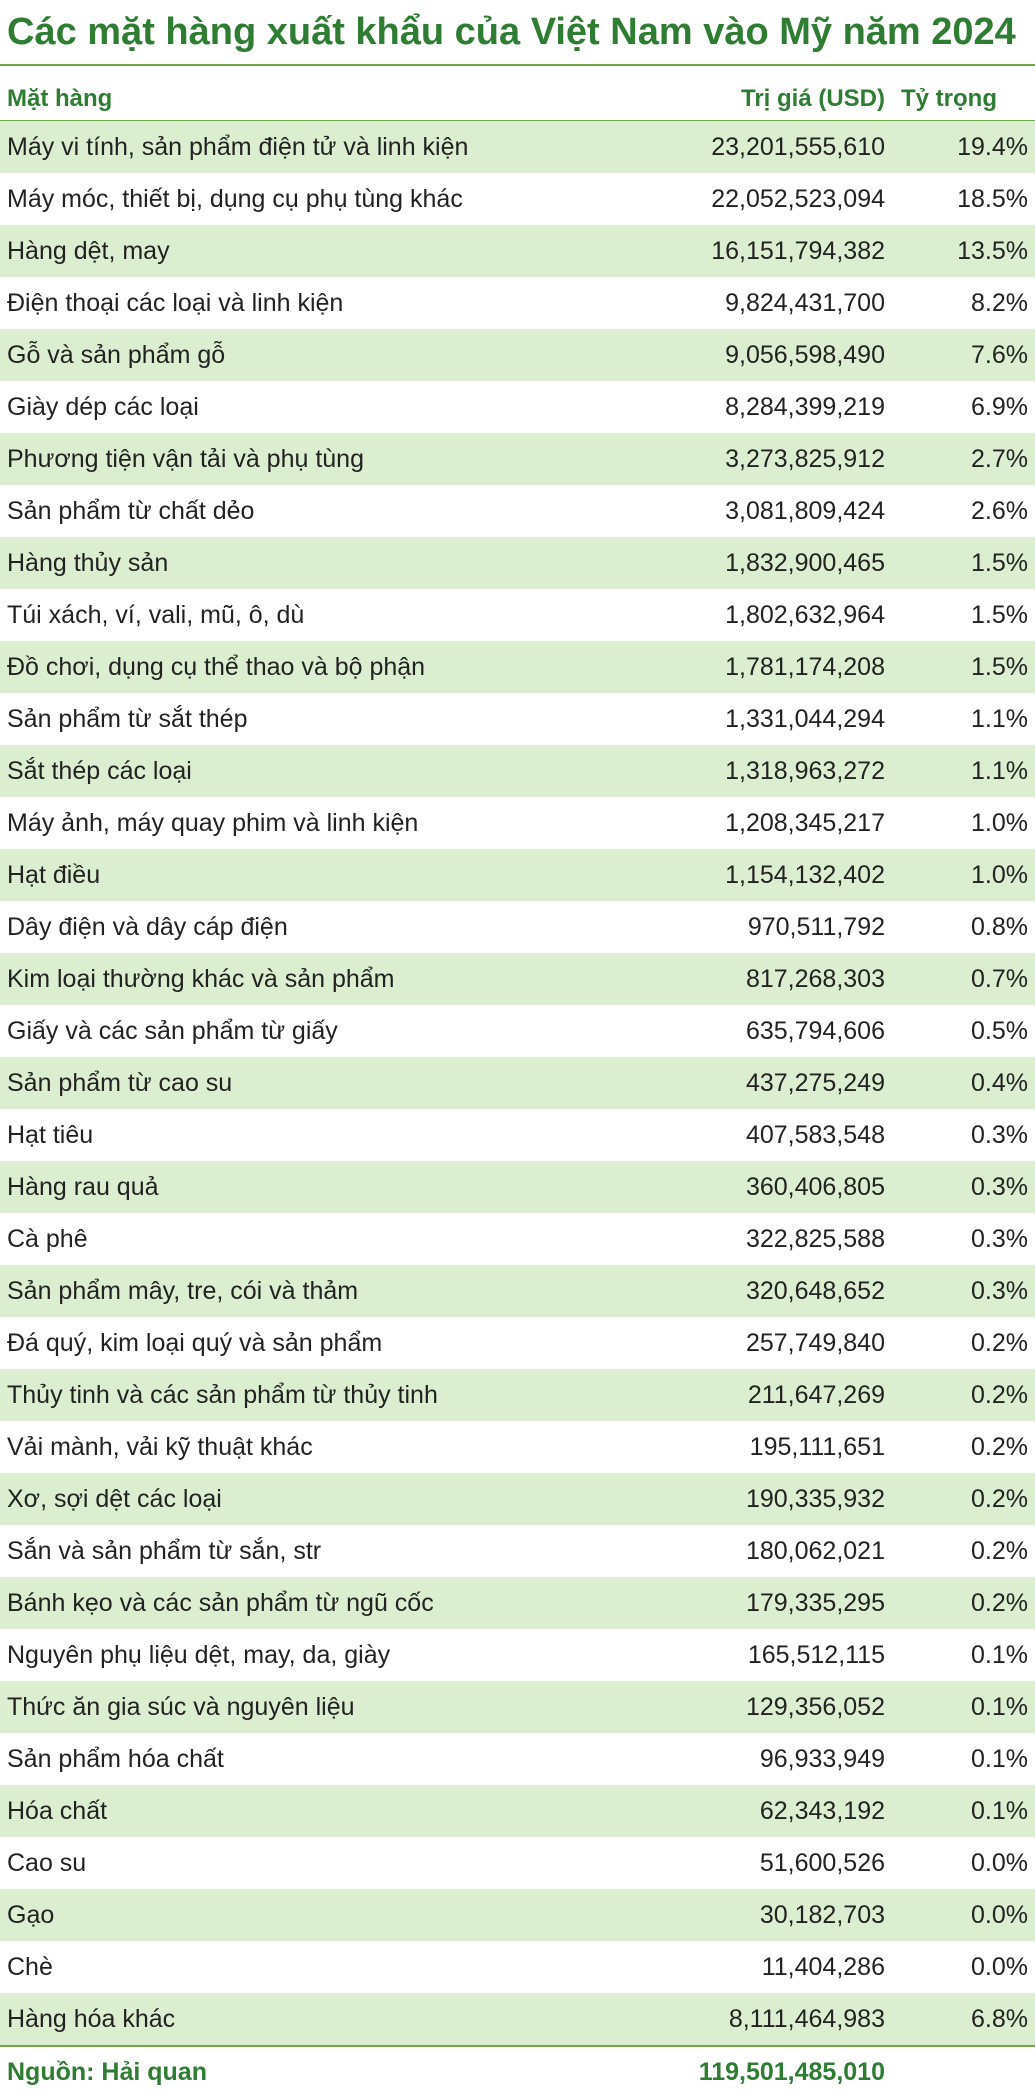  I want to click on row-item-name: Nguyên phụ liệu dệt, may, da, giày, so click(199, 1655).